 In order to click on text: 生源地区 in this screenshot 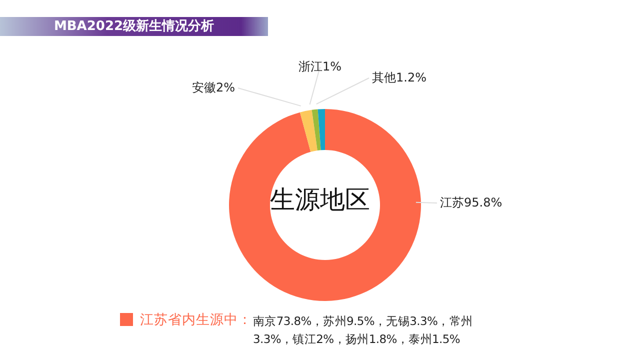, I will do `click(320, 200)`.